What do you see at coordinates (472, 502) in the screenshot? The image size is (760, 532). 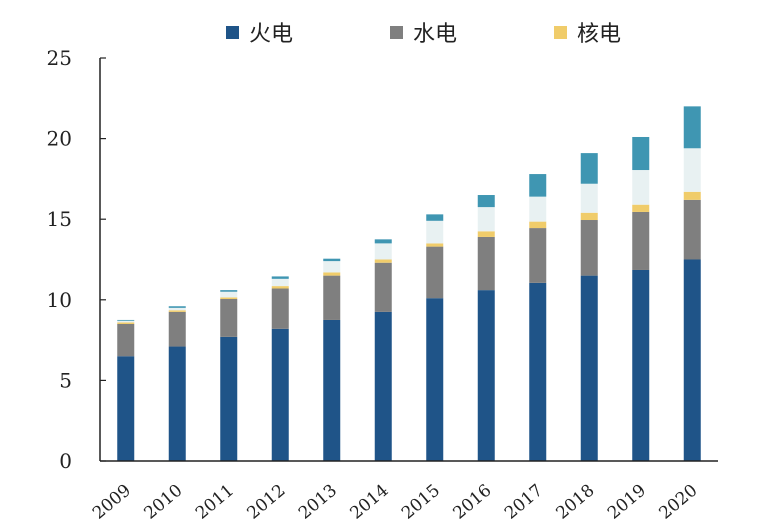 I see `x-tick-label: 2016` at bounding box center [472, 502].